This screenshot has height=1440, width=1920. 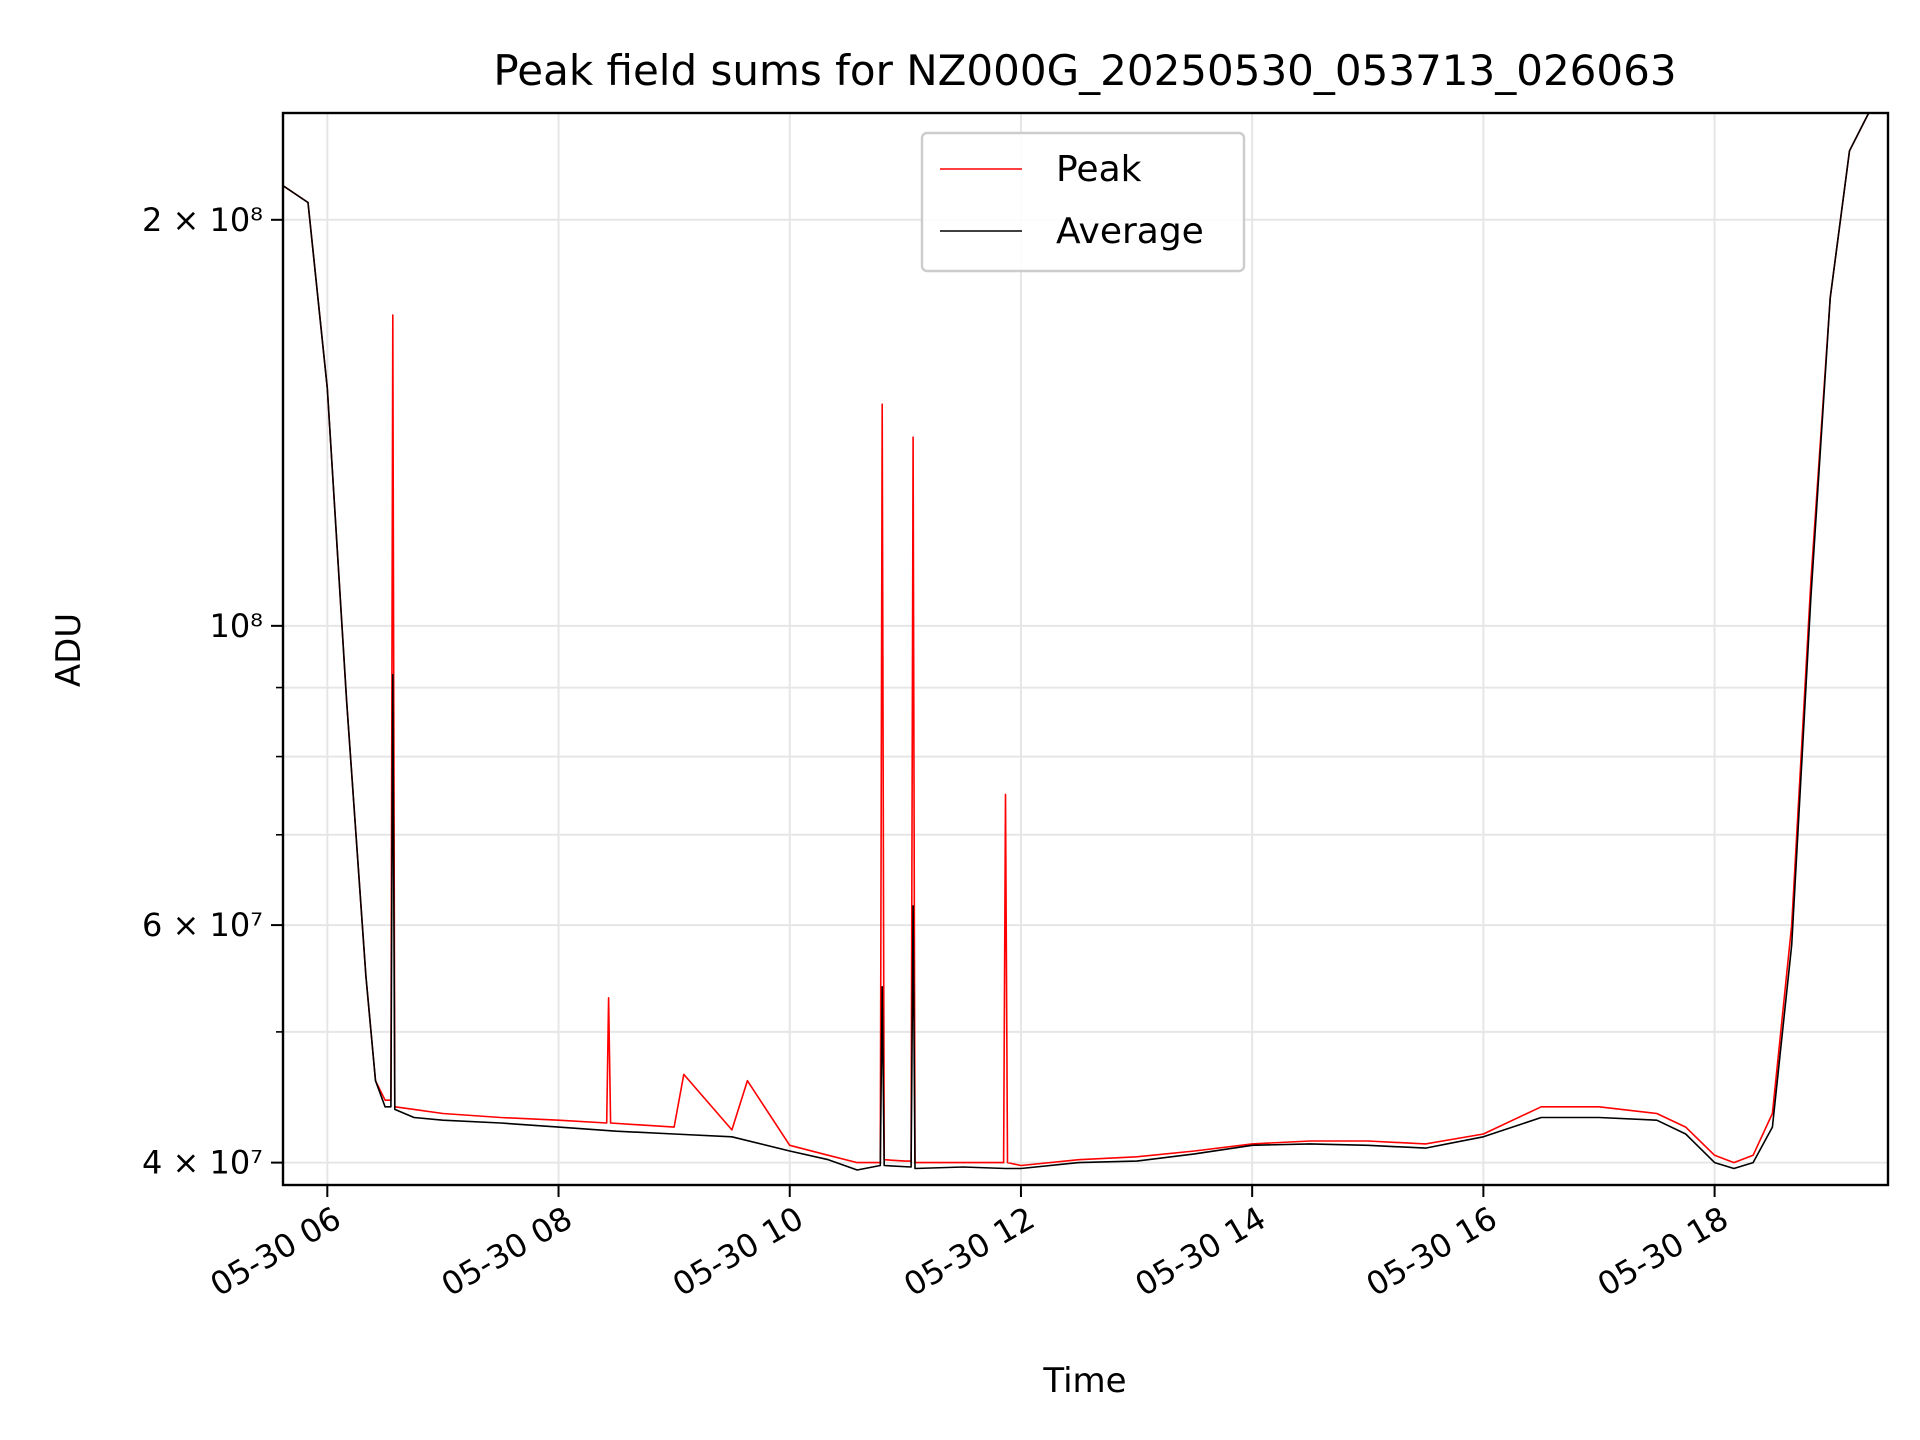 What do you see at coordinates (202, 1163) in the screenshot?
I see `y-tick-label: 4 × 10⁷` at bounding box center [202, 1163].